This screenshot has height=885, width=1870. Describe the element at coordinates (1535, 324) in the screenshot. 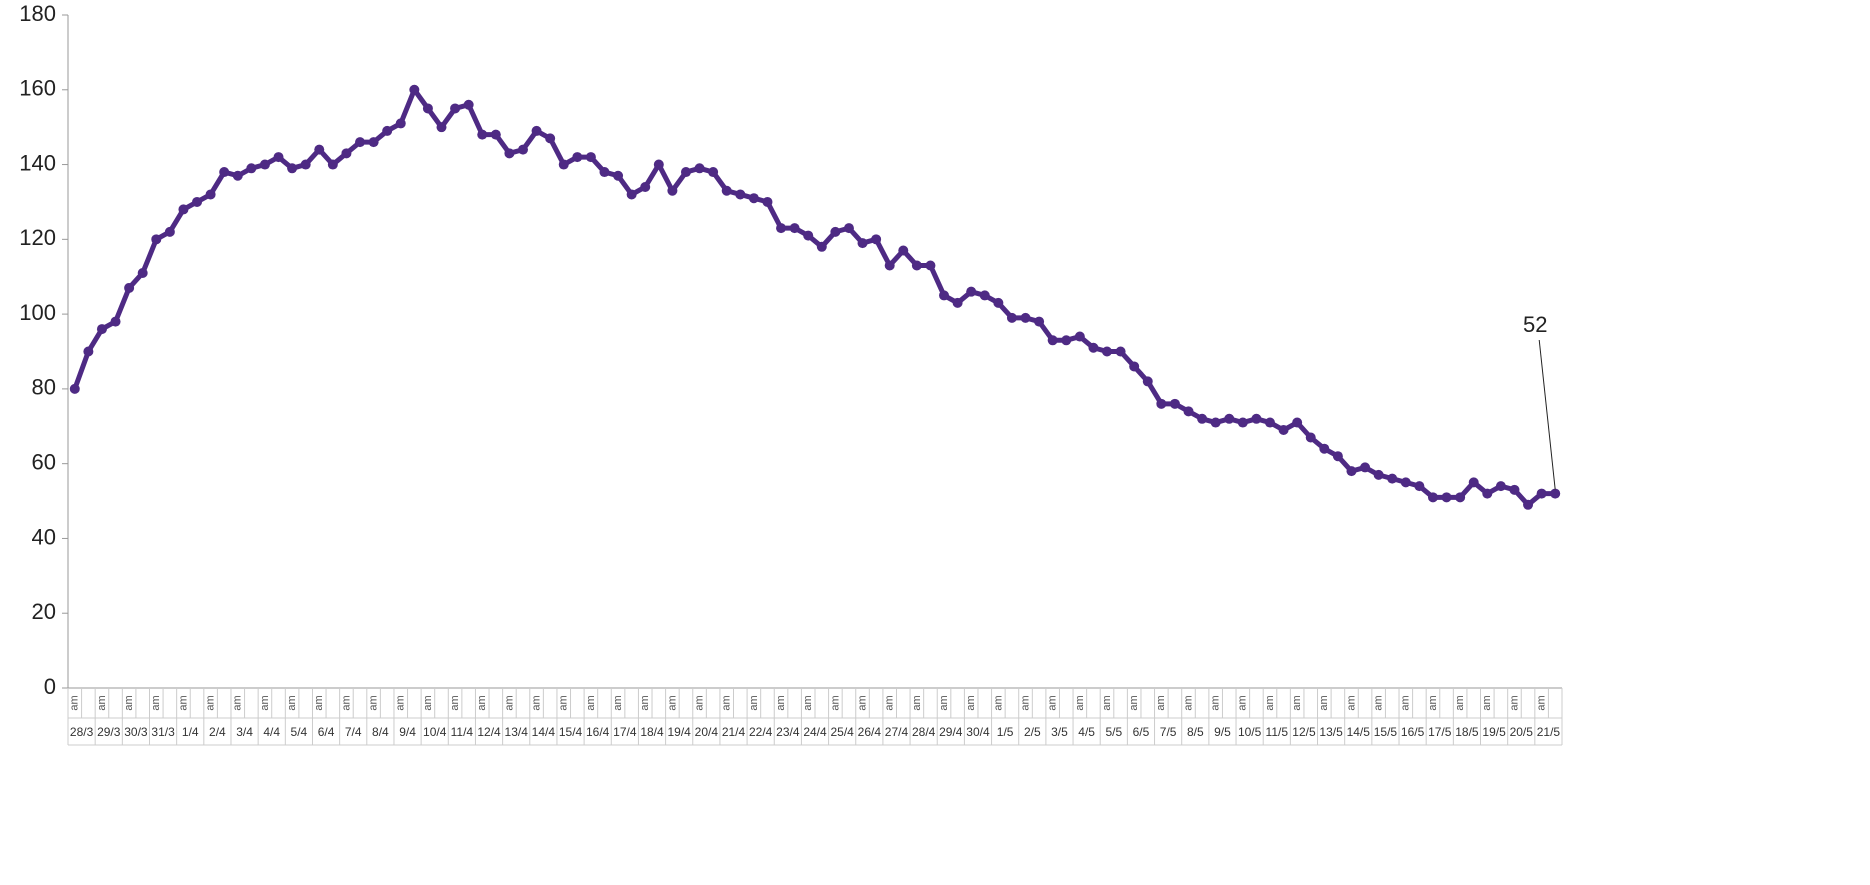

I see `annotation: 52` at that location.